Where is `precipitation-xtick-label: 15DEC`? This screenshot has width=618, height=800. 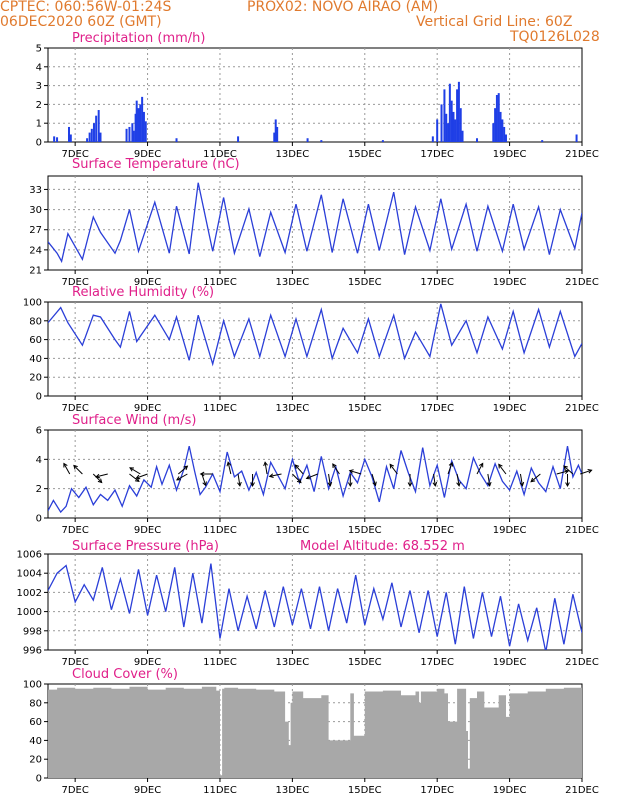
precipitation-xtick-label: 15DEC is located at coordinates (365, 154).